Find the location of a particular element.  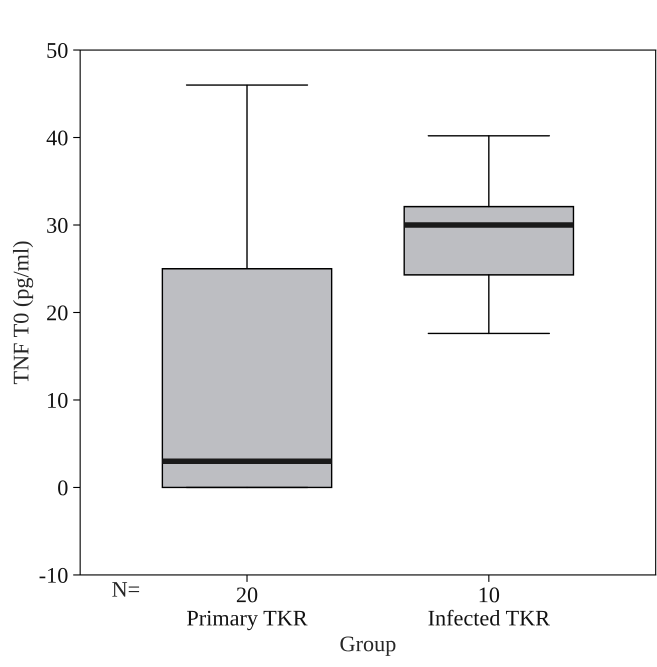

text: N= is located at coordinates (126, 589).